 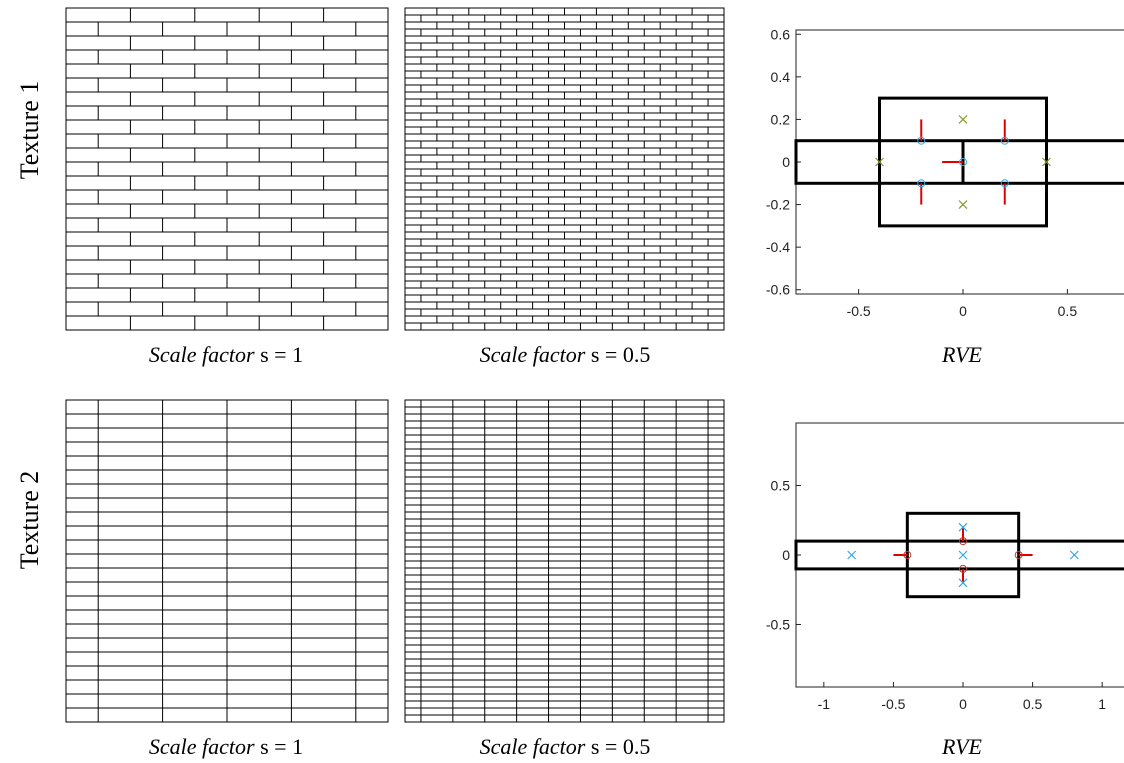 I want to click on y-tick-label: 0.4, so click(x=781, y=77).